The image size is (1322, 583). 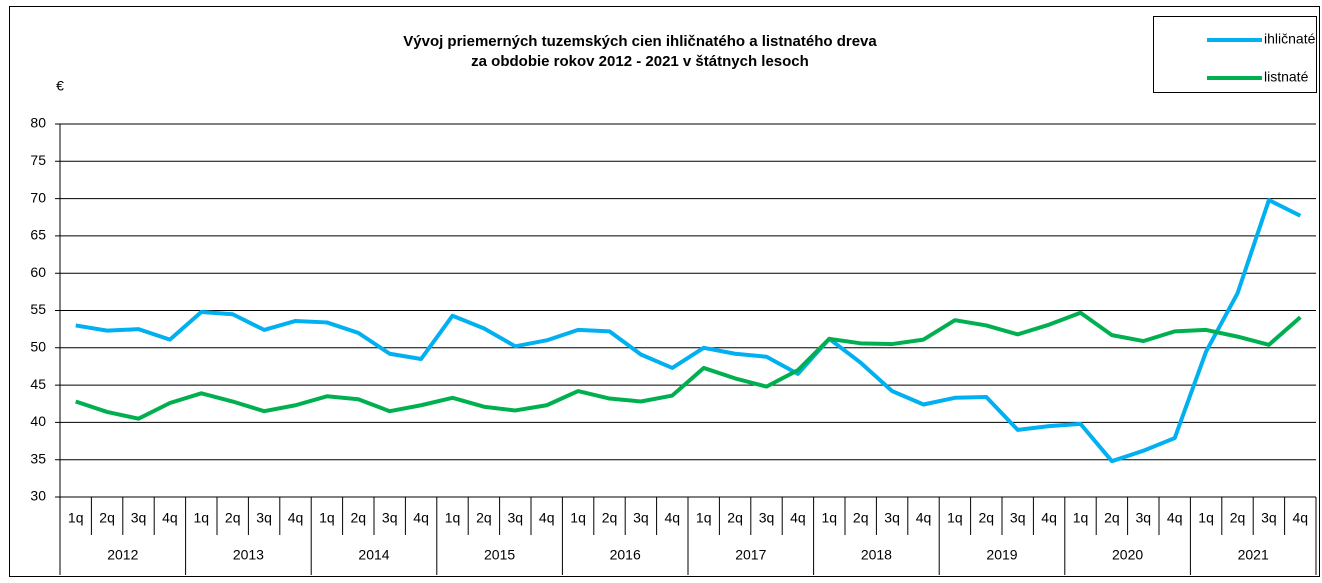 I want to click on y-tick-label: 75, so click(x=38, y=160).